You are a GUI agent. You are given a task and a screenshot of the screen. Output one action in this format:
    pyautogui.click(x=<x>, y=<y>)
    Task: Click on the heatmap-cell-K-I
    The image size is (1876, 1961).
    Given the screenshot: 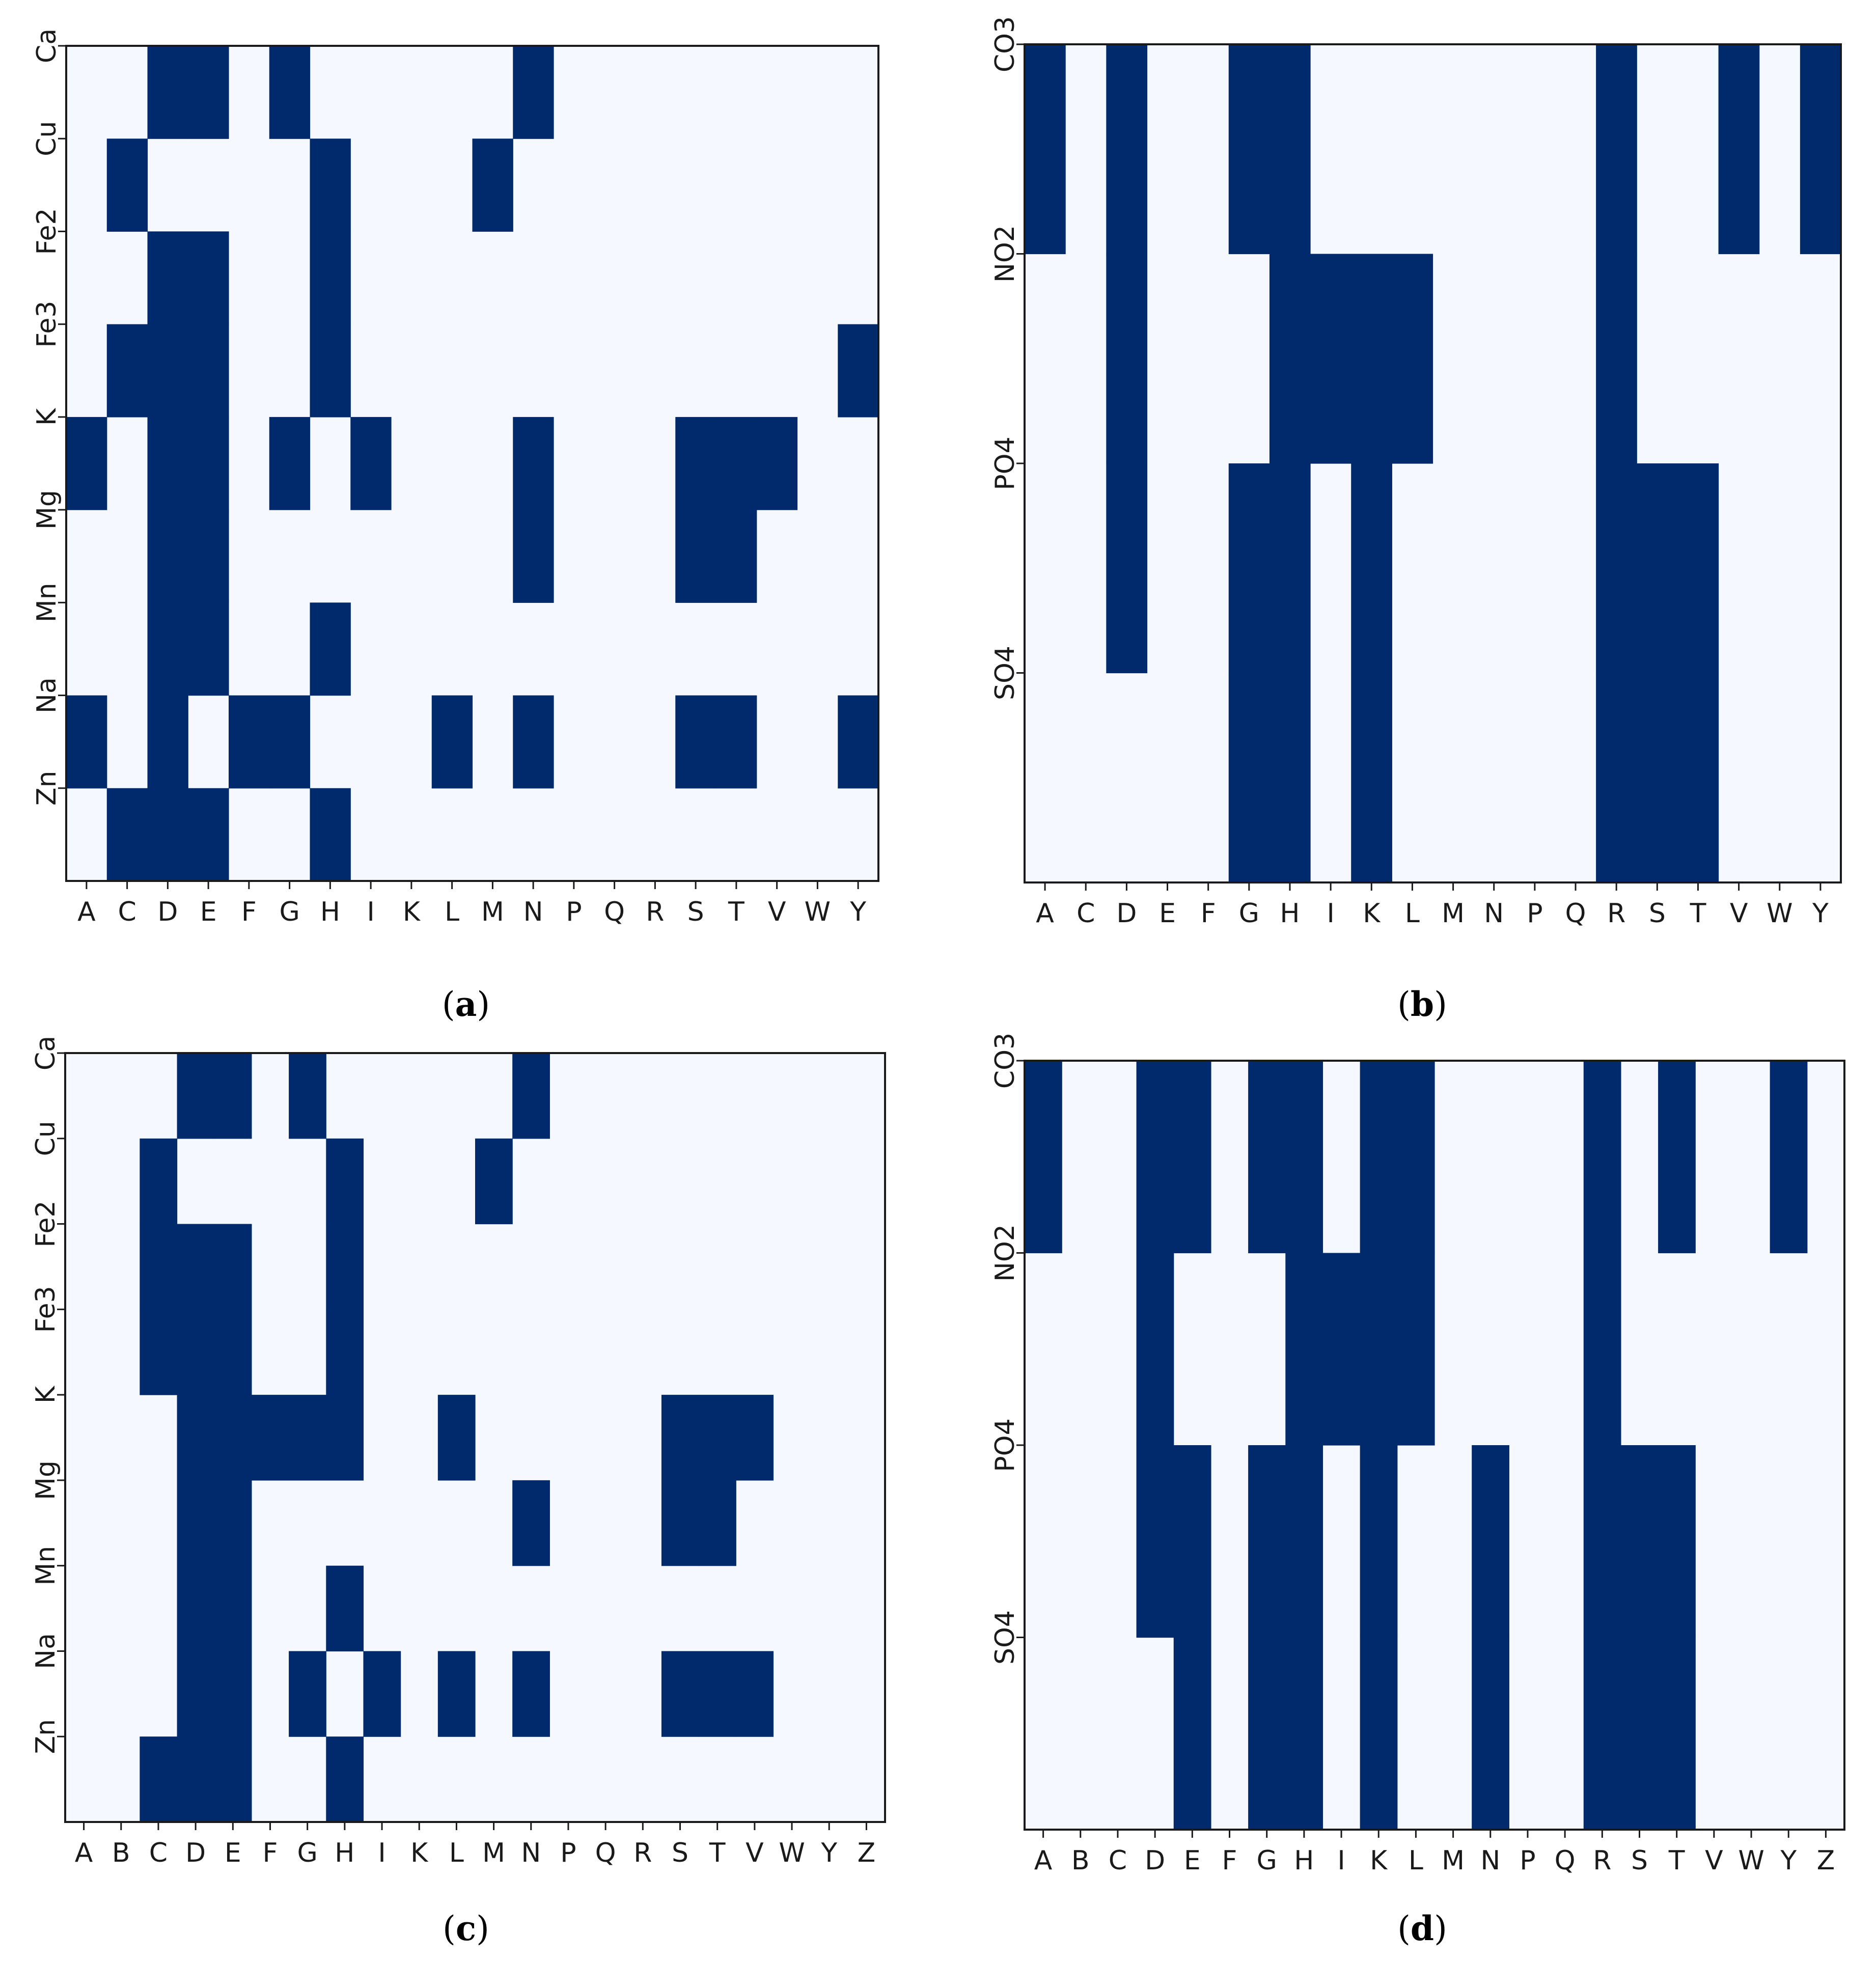 What is the action you would take?
    pyautogui.click(x=371, y=463)
    